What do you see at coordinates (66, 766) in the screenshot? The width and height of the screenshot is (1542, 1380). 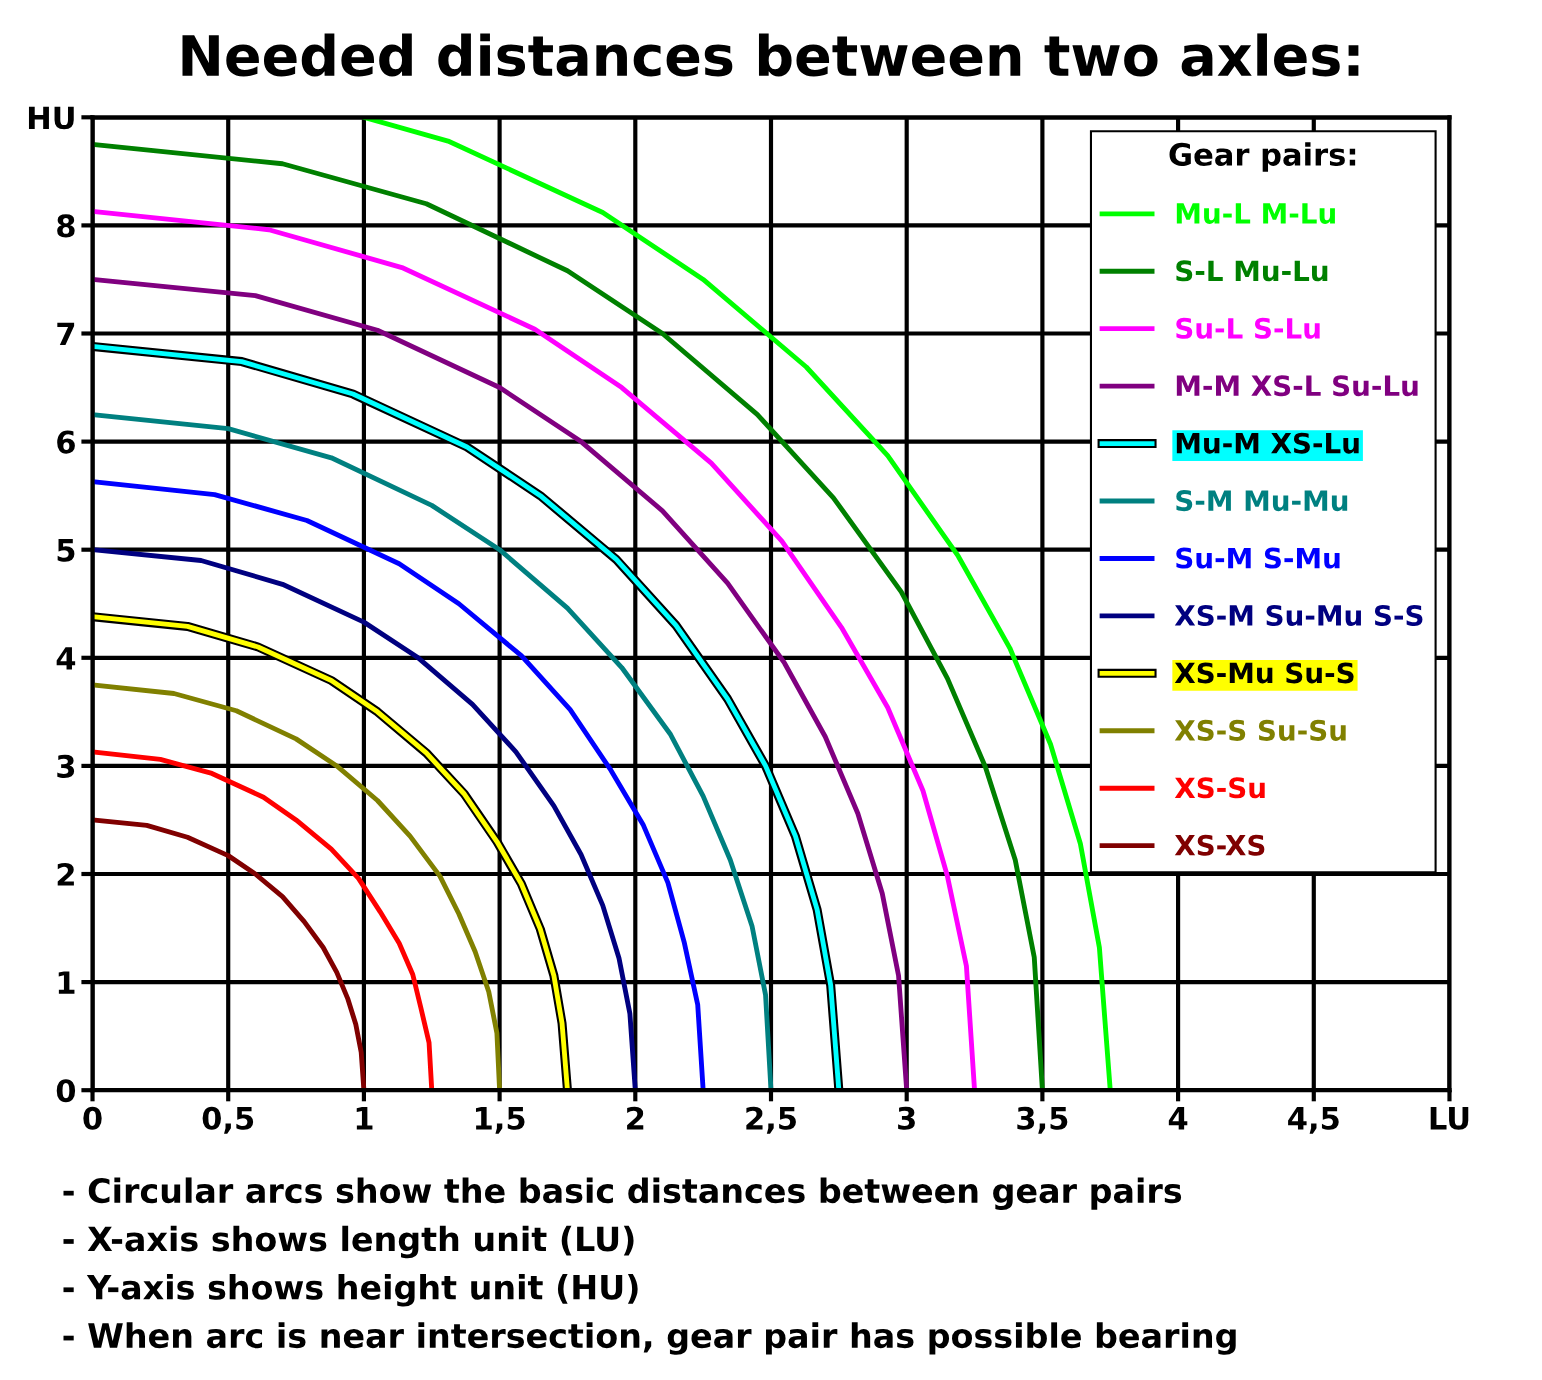 I see `y-tick-label: 3` at bounding box center [66, 766].